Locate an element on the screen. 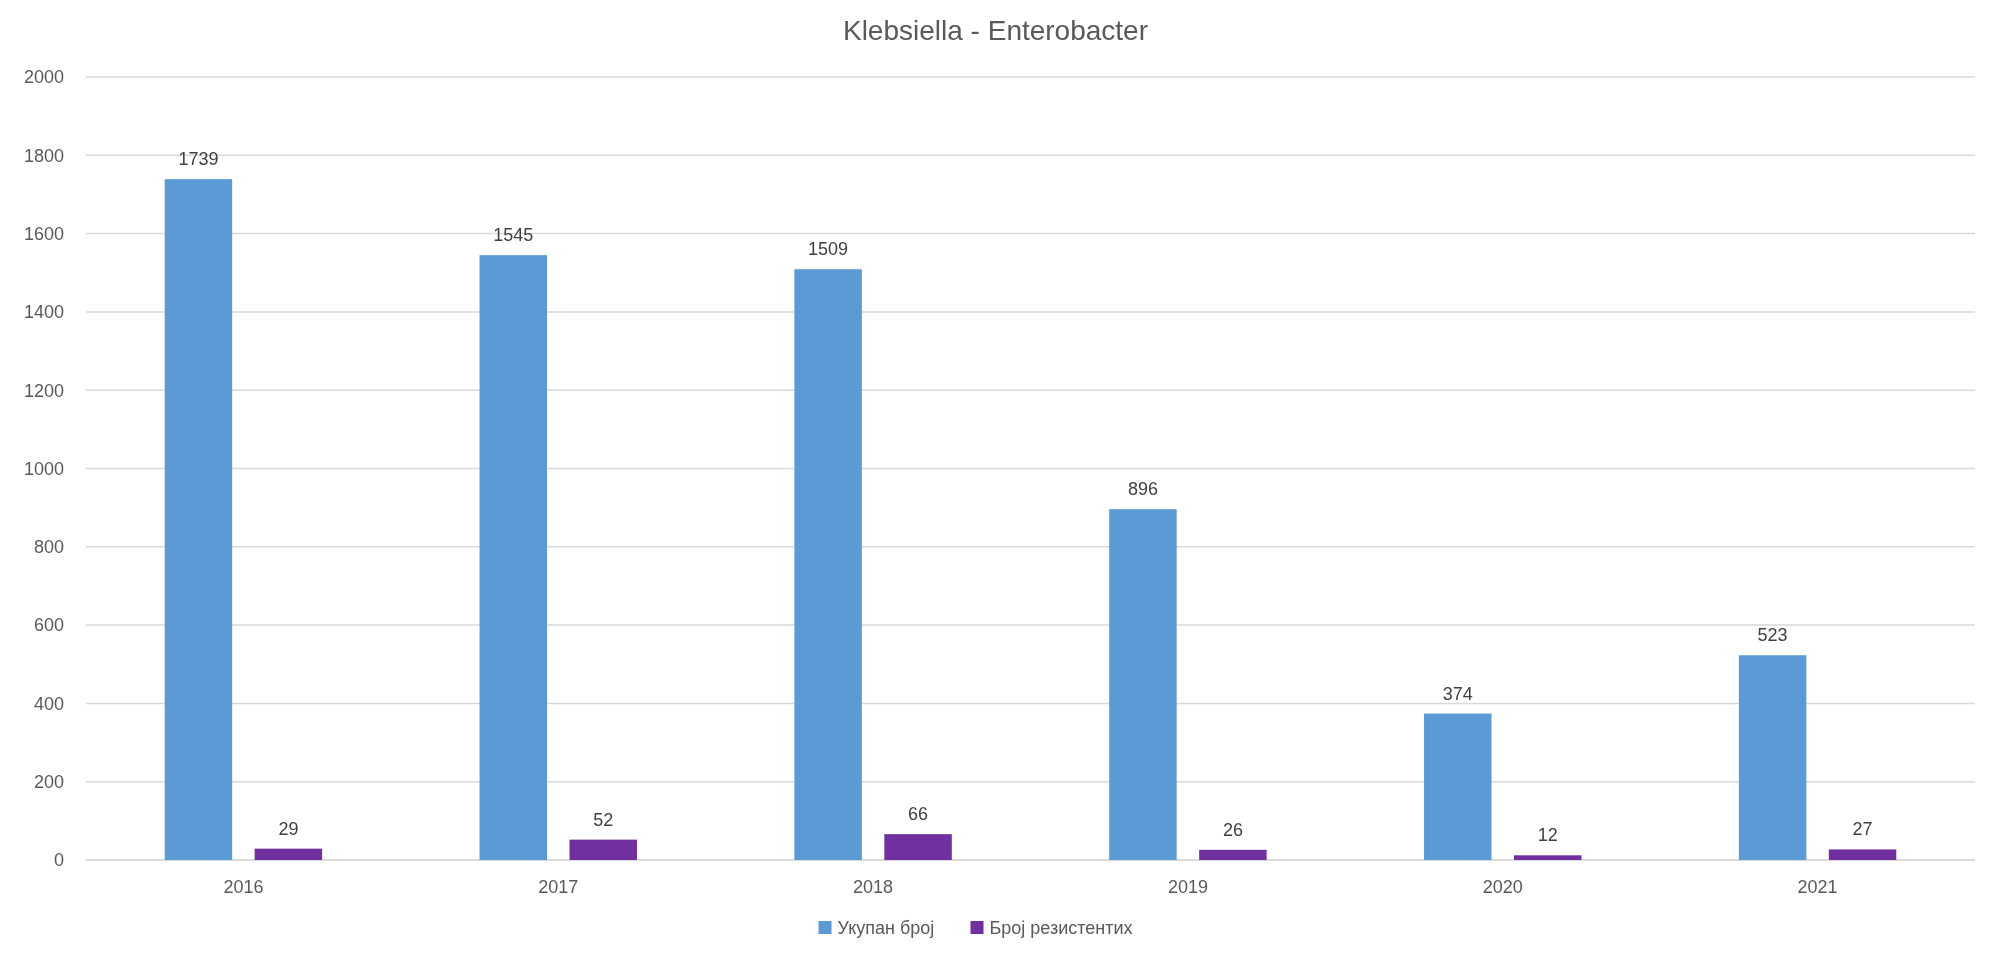 The height and width of the screenshot is (956, 1991). data-label: 896 is located at coordinates (1142, 489).